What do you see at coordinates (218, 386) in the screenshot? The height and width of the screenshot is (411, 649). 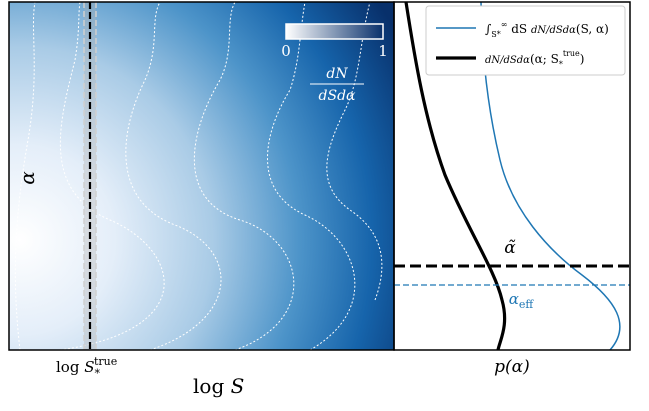 I see `x-axis-label: log S` at bounding box center [218, 386].